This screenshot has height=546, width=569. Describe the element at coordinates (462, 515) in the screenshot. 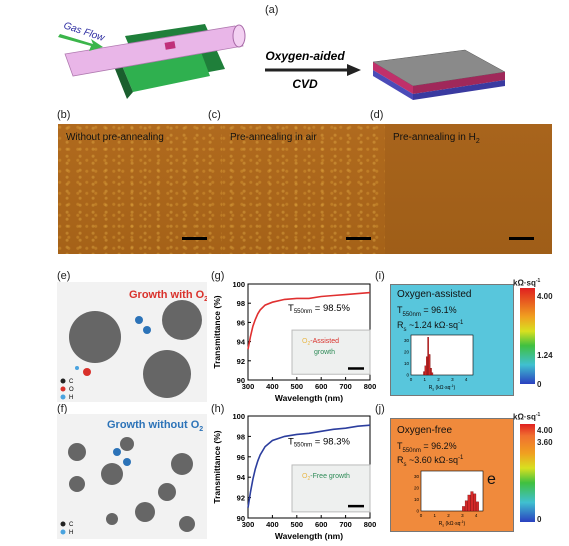

I see `hist-x-tick: 3` at that location.